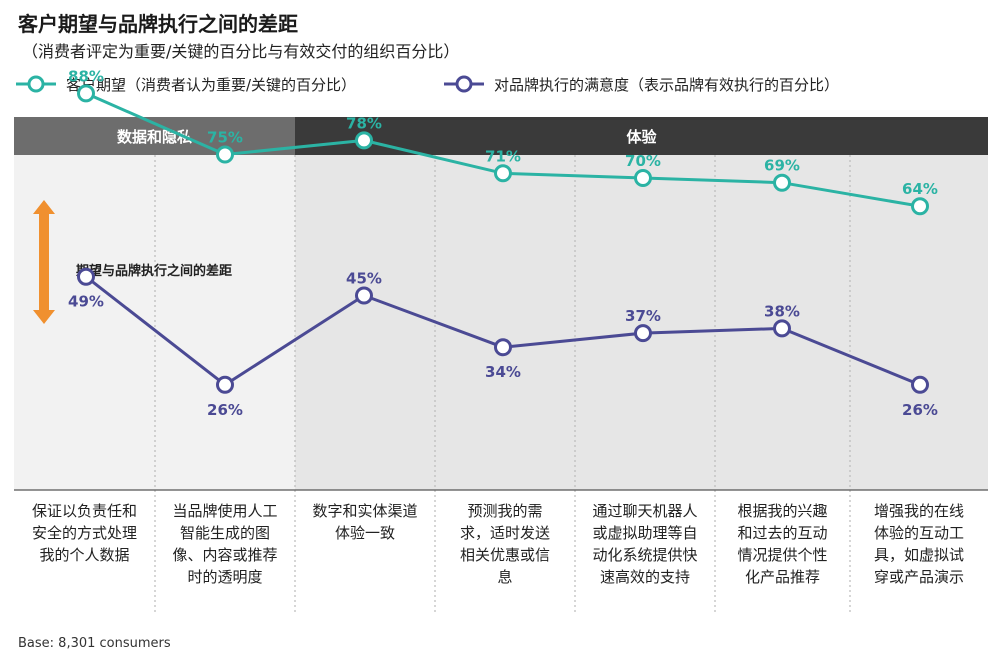 This screenshot has width=1000, height=665. Describe the element at coordinates (364, 123) in the screenshot. I see `data-label: 78%` at that location.